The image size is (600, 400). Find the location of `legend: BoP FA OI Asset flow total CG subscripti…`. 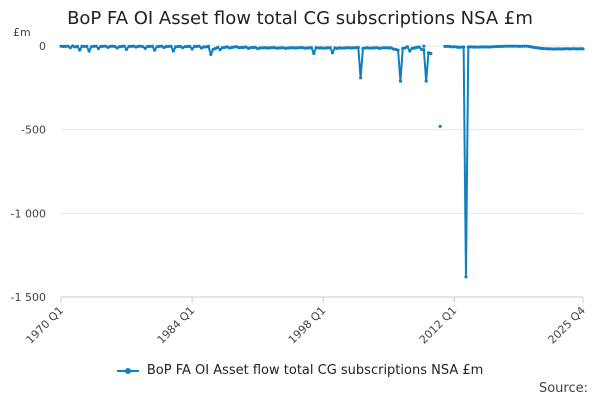

legend: BoP FA OI Asset flow total CG subscripti… is located at coordinates (300, 370).